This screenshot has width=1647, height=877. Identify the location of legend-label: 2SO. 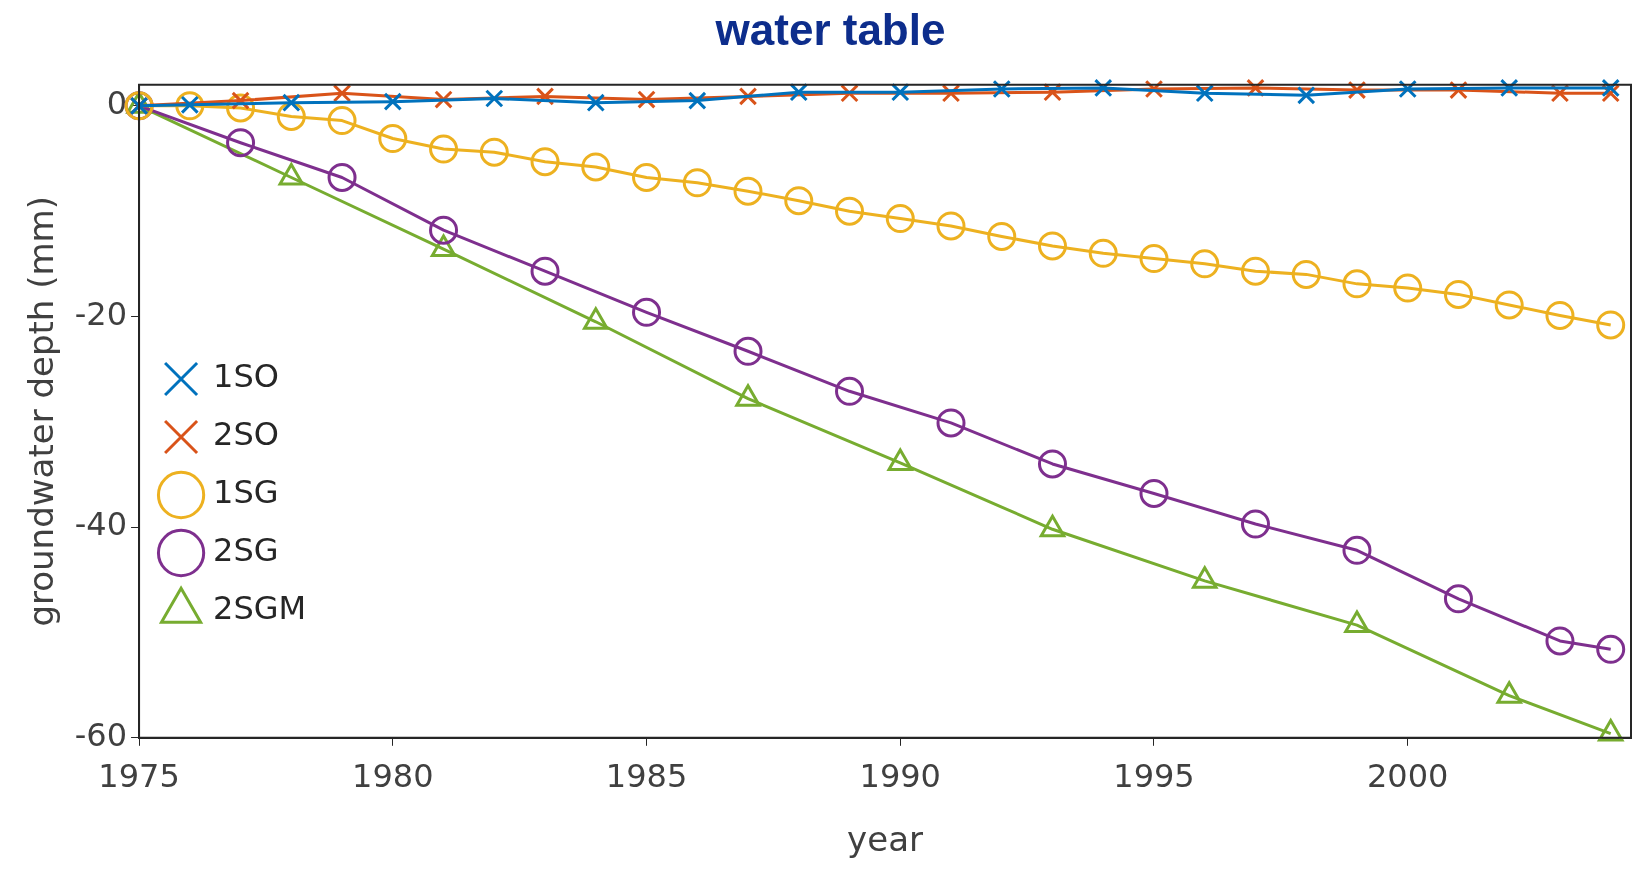
(246, 434).